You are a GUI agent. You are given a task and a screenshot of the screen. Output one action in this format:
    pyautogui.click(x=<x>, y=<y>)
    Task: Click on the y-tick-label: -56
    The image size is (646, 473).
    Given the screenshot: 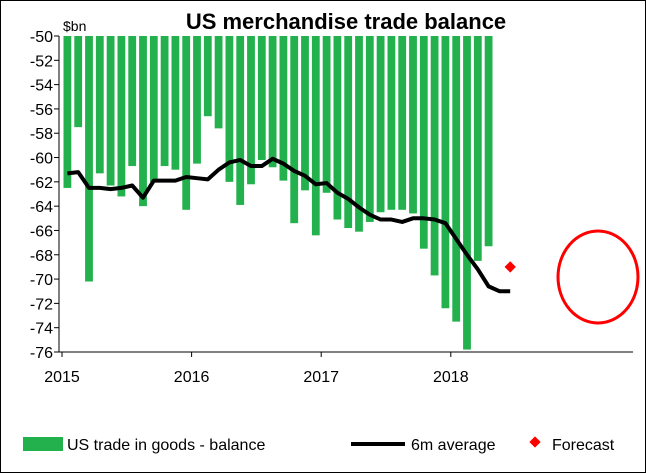 What is the action you would take?
    pyautogui.click(x=41, y=110)
    